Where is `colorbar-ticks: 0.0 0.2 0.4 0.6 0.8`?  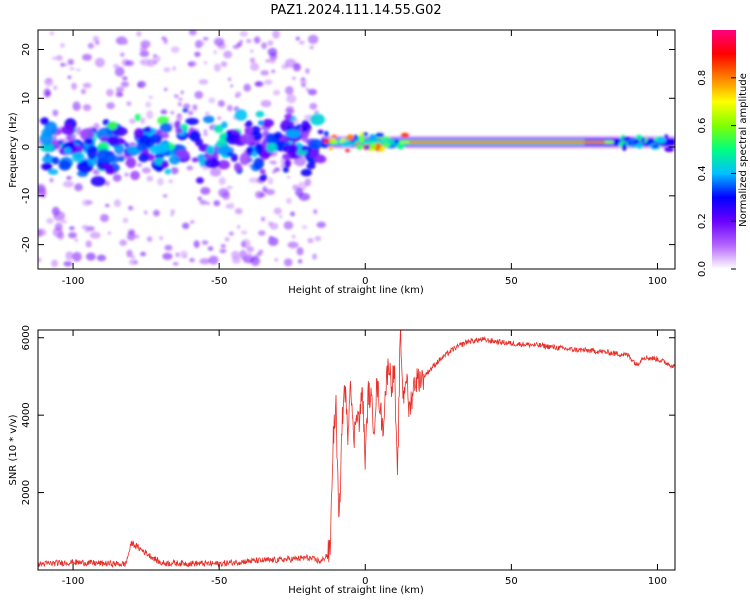
colorbar-ticks: 0.0 0.2 0.4 0.6 0.8 is located at coordinates (716, 173).